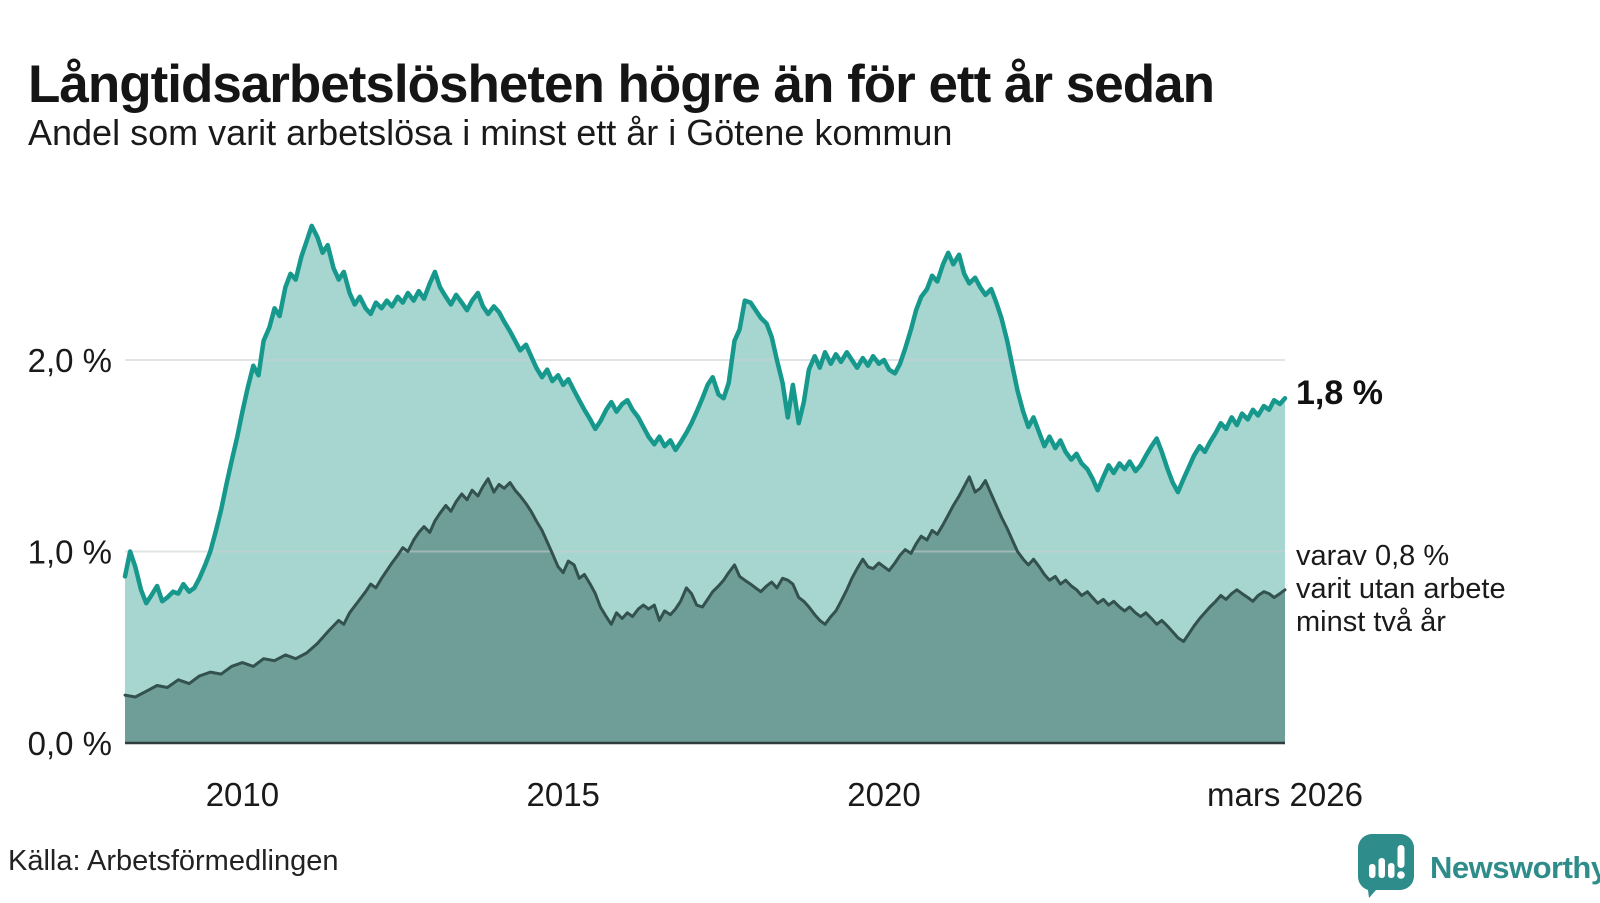  What do you see at coordinates (1373, 556) in the screenshot?
I see `subset-label-line1: varav 0,8 %` at bounding box center [1373, 556].